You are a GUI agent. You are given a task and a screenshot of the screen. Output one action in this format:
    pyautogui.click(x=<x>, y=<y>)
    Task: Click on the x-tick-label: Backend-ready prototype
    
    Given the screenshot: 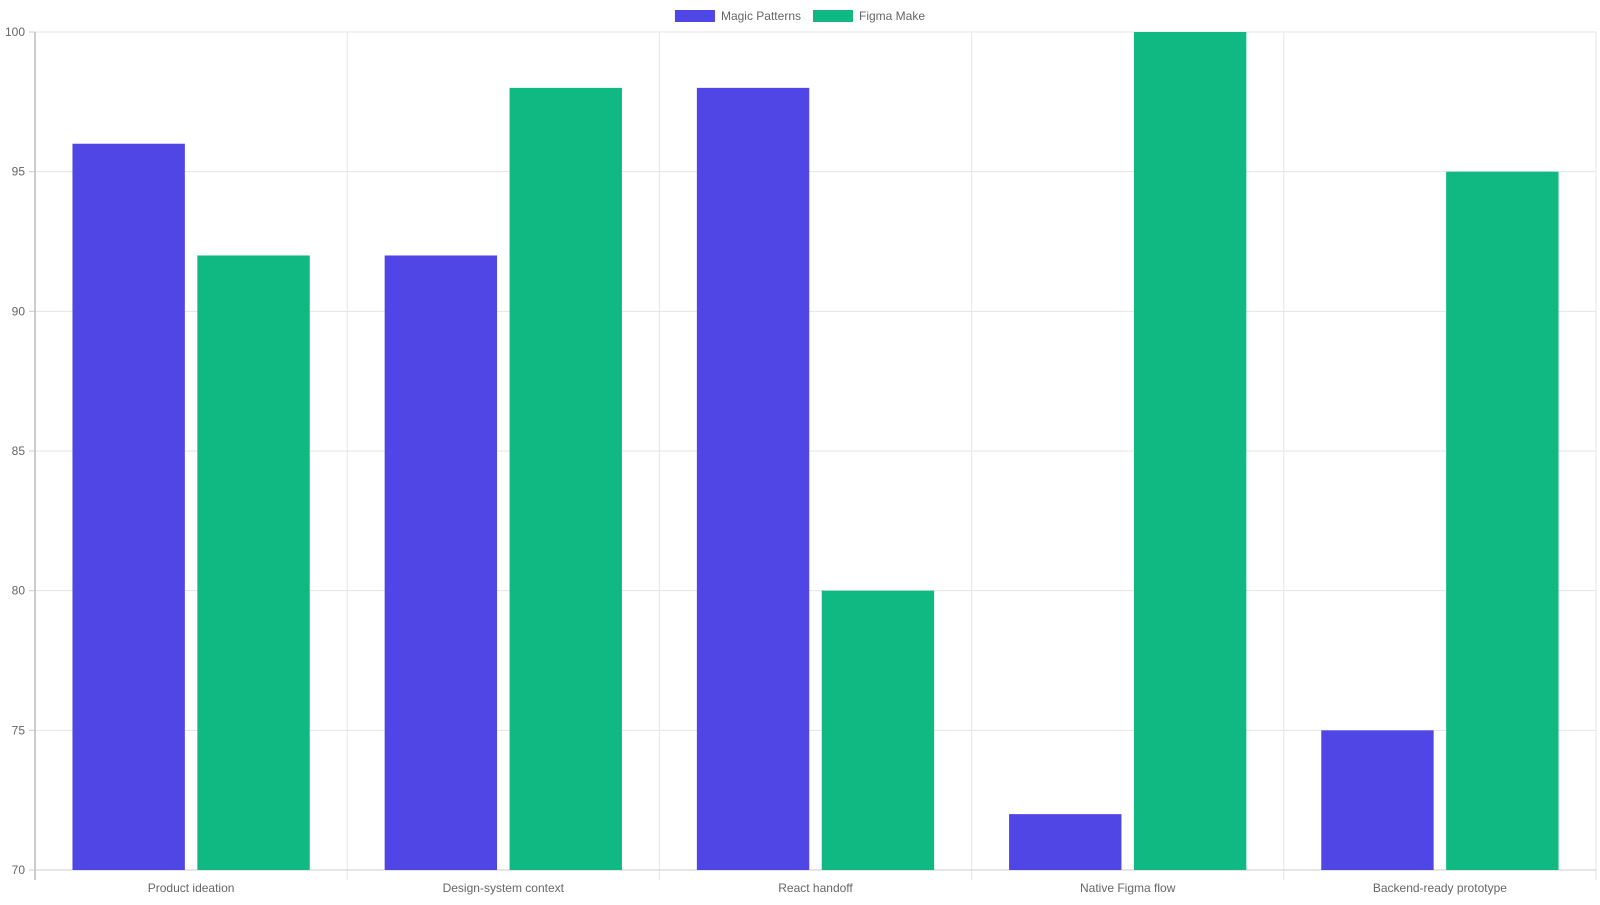 What is the action you would take?
    pyautogui.click(x=1440, y=888)
    